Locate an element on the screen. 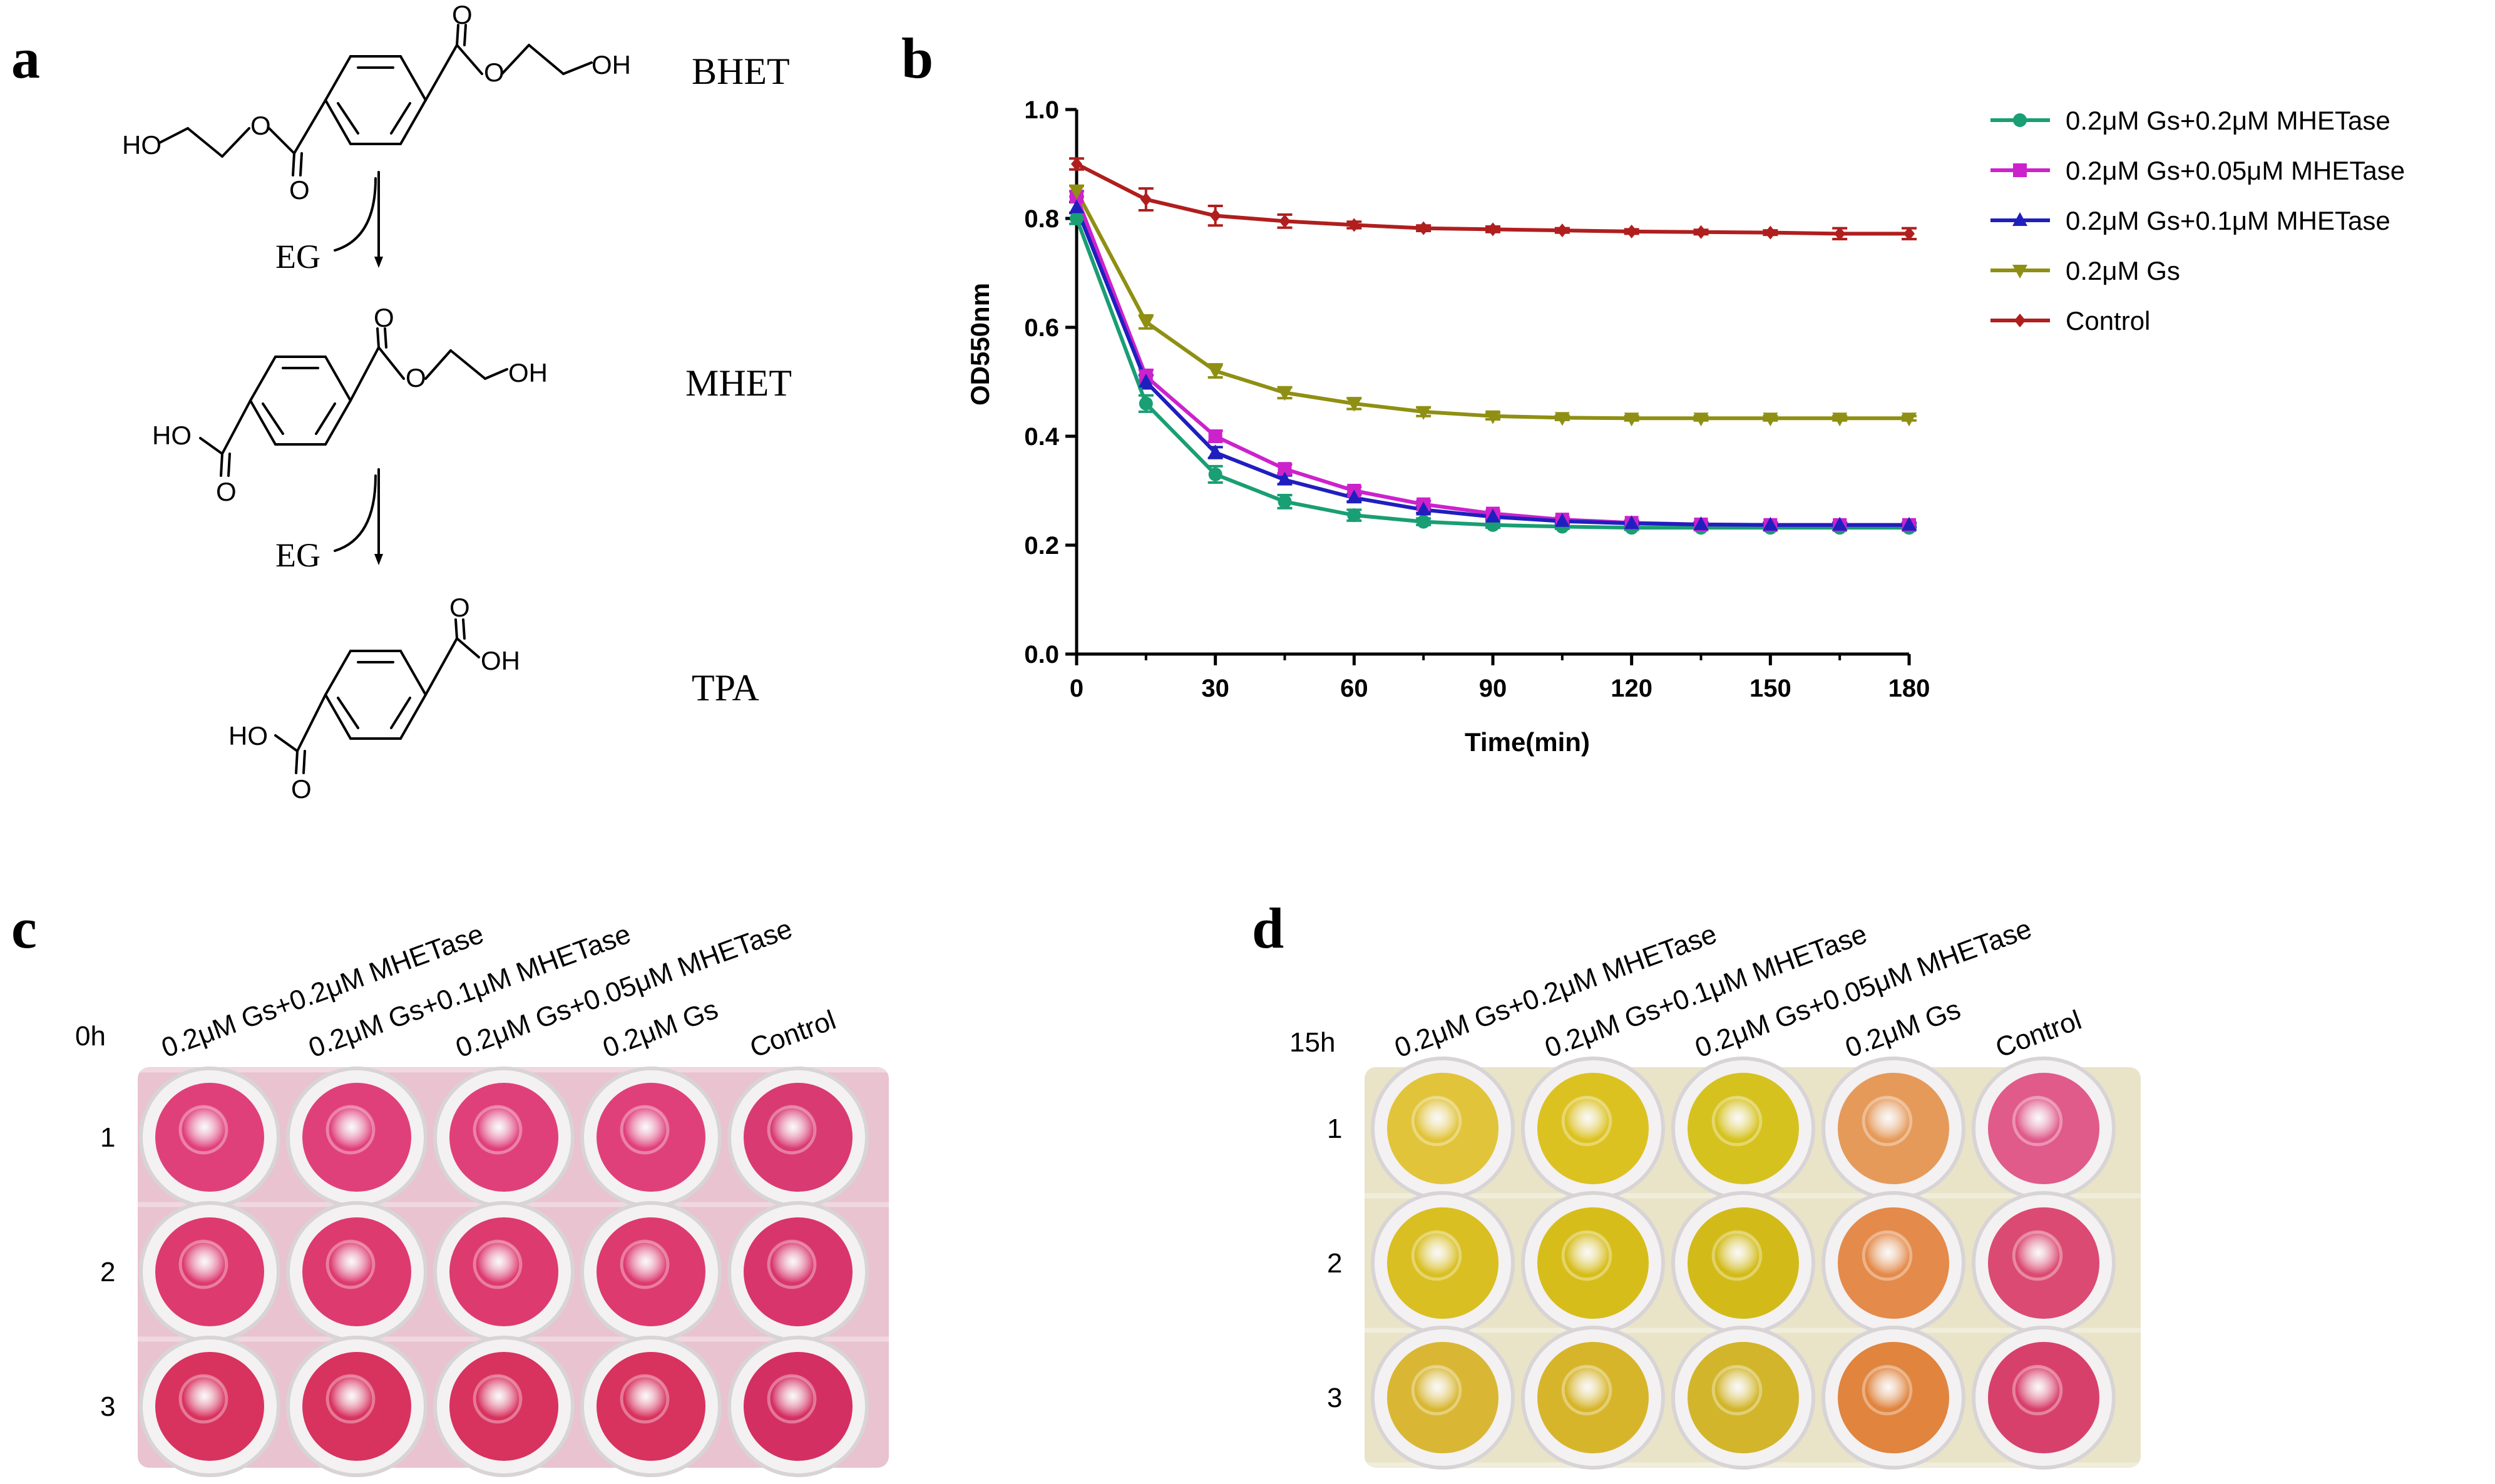 This screenshot has width=2495, height=1484. tpa-carbonyl-o-right: O is located at coordinates (459, 607).